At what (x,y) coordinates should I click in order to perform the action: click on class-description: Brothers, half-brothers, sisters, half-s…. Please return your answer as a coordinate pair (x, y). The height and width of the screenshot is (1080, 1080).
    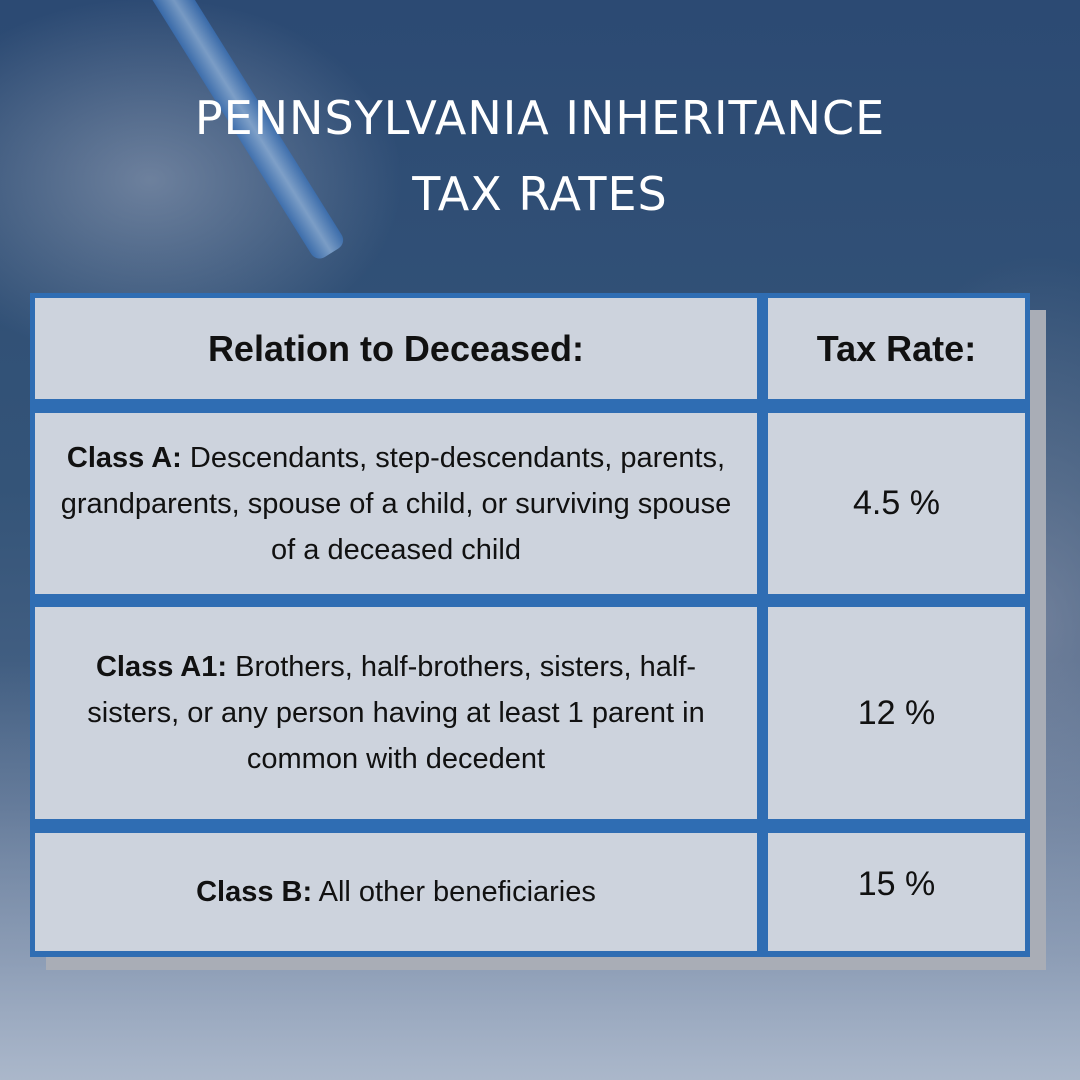
    Looking at the image, I should click on (396, 713).